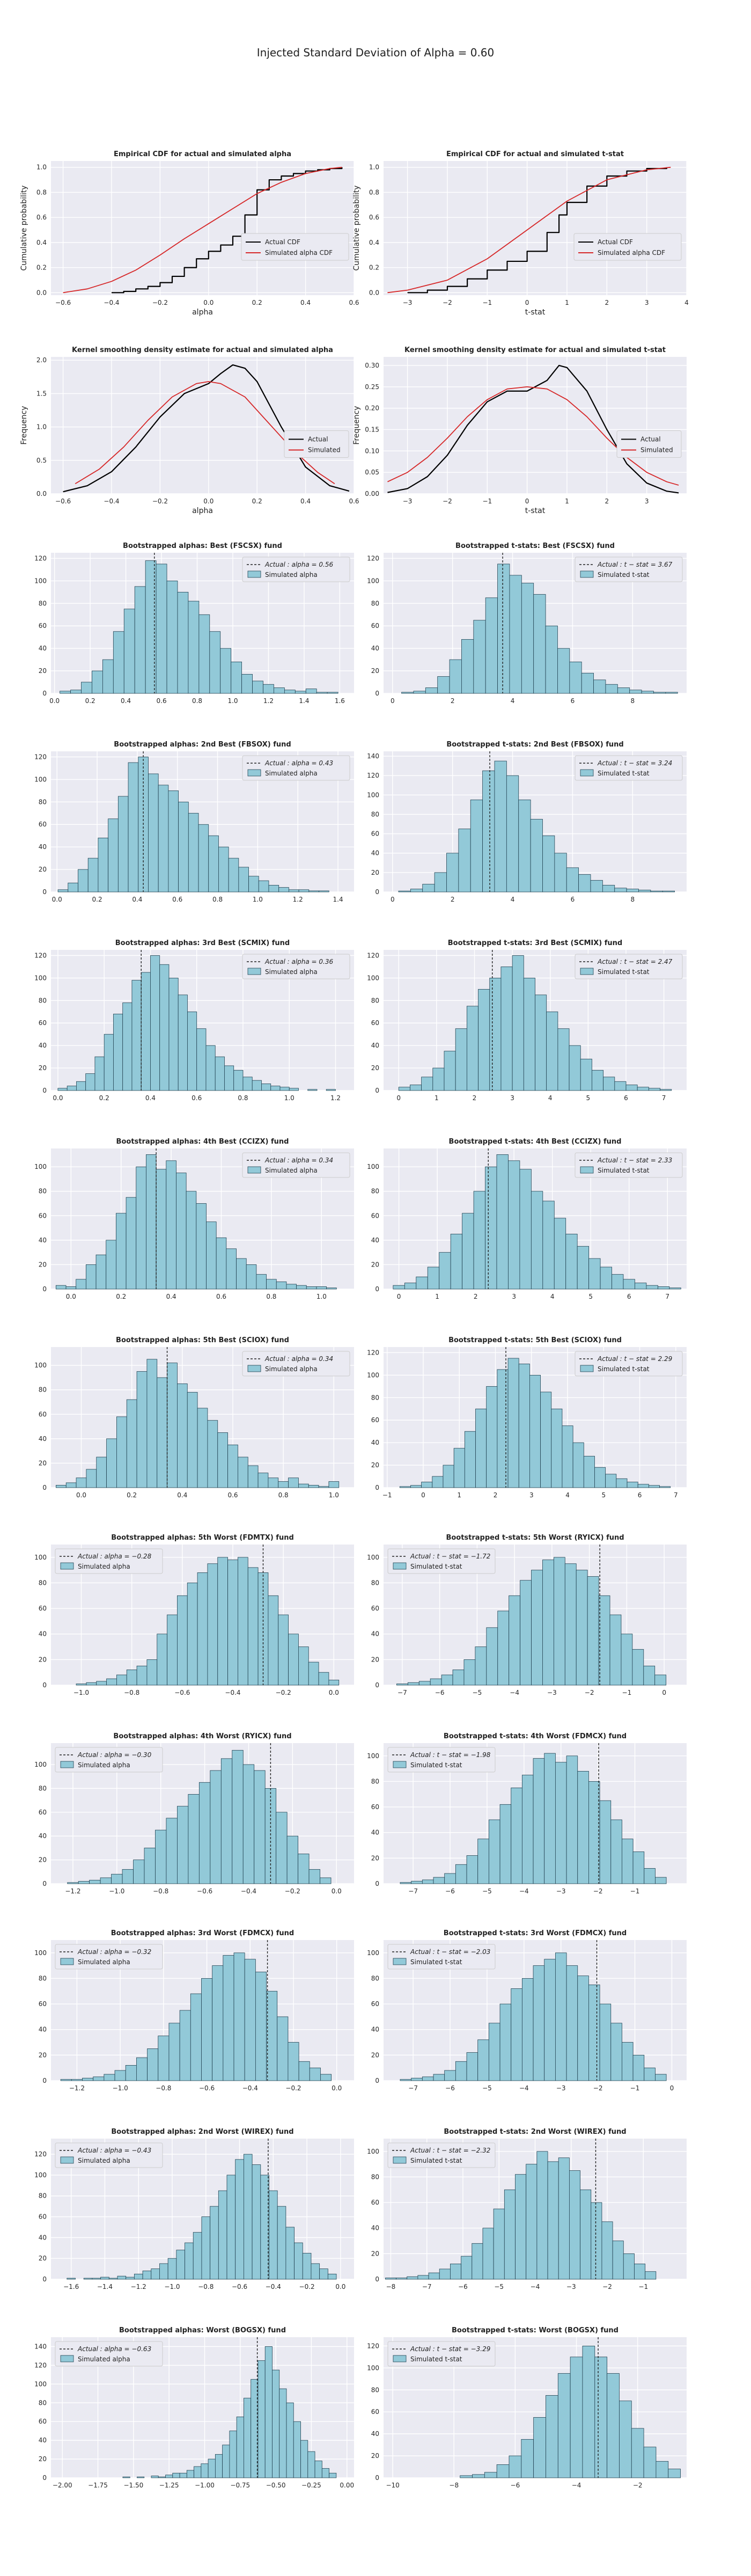 The image size is (751, 2576). I want to click on legend: Actual : t − stat = 3.24 Simulated t-stat, so click(629, 768).